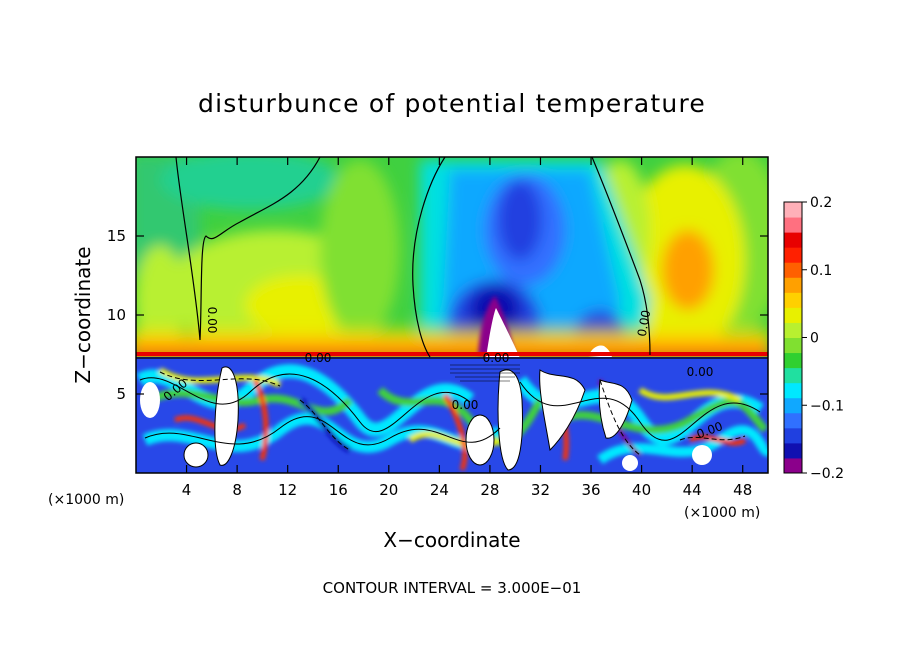 This screenshot has width=904, height=654. I want to click on colorbar-tick-label: 0, so click(814, 339).